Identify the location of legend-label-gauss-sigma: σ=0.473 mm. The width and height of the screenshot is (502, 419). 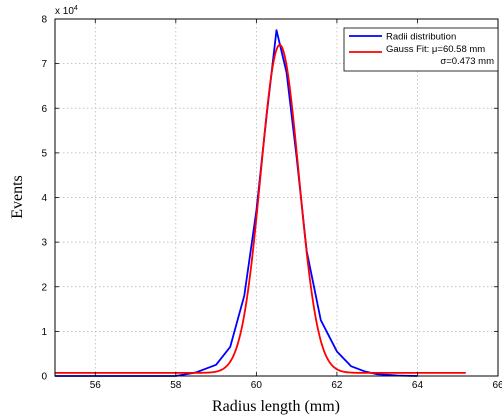
(467, 61).